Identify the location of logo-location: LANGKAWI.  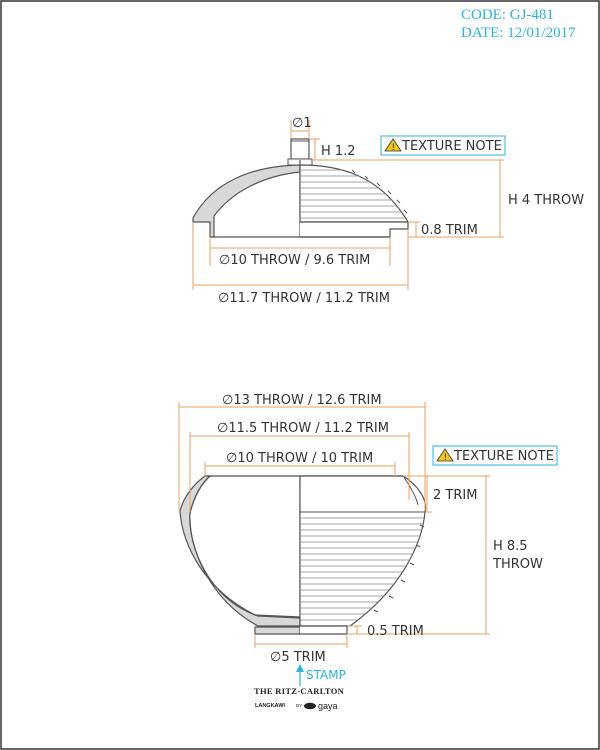
(270, 706).